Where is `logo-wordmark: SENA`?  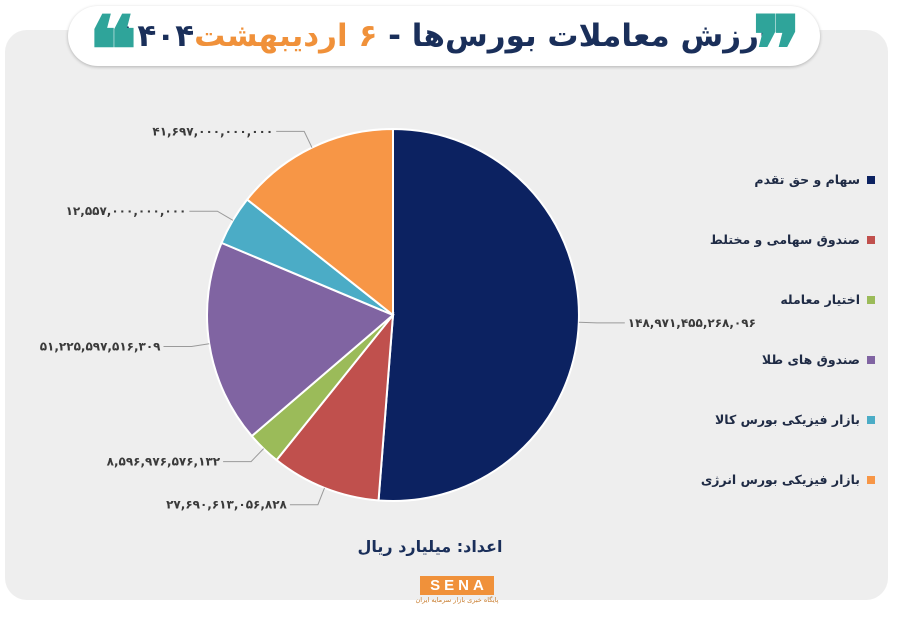
logo-wordmark: SENA is located at coordinates (457, 585).